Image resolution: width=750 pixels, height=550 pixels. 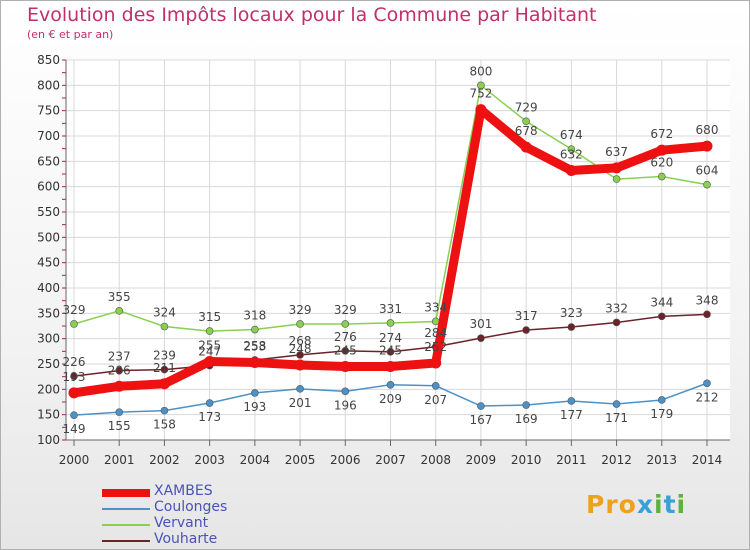 What do you see at coordinates (119, 357) in the screenshot?
I see `data-label: 237` at bounding box center [119, 357].